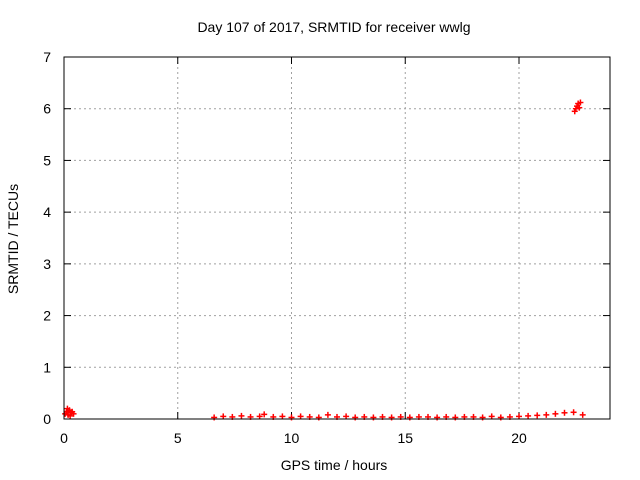 The width and height of the screenshot is (640, 480). I want to click on x-tick-label: 0, so click(64, 438).